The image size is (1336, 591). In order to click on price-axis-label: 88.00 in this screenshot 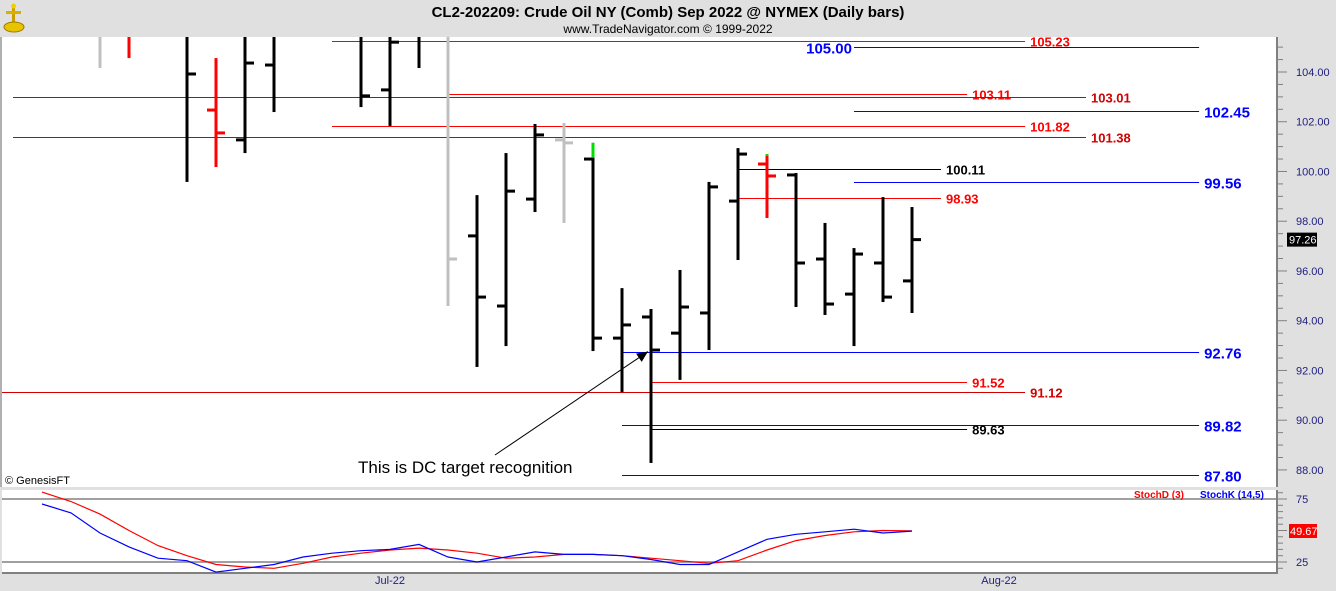, I will do `click(1310, 471)`.